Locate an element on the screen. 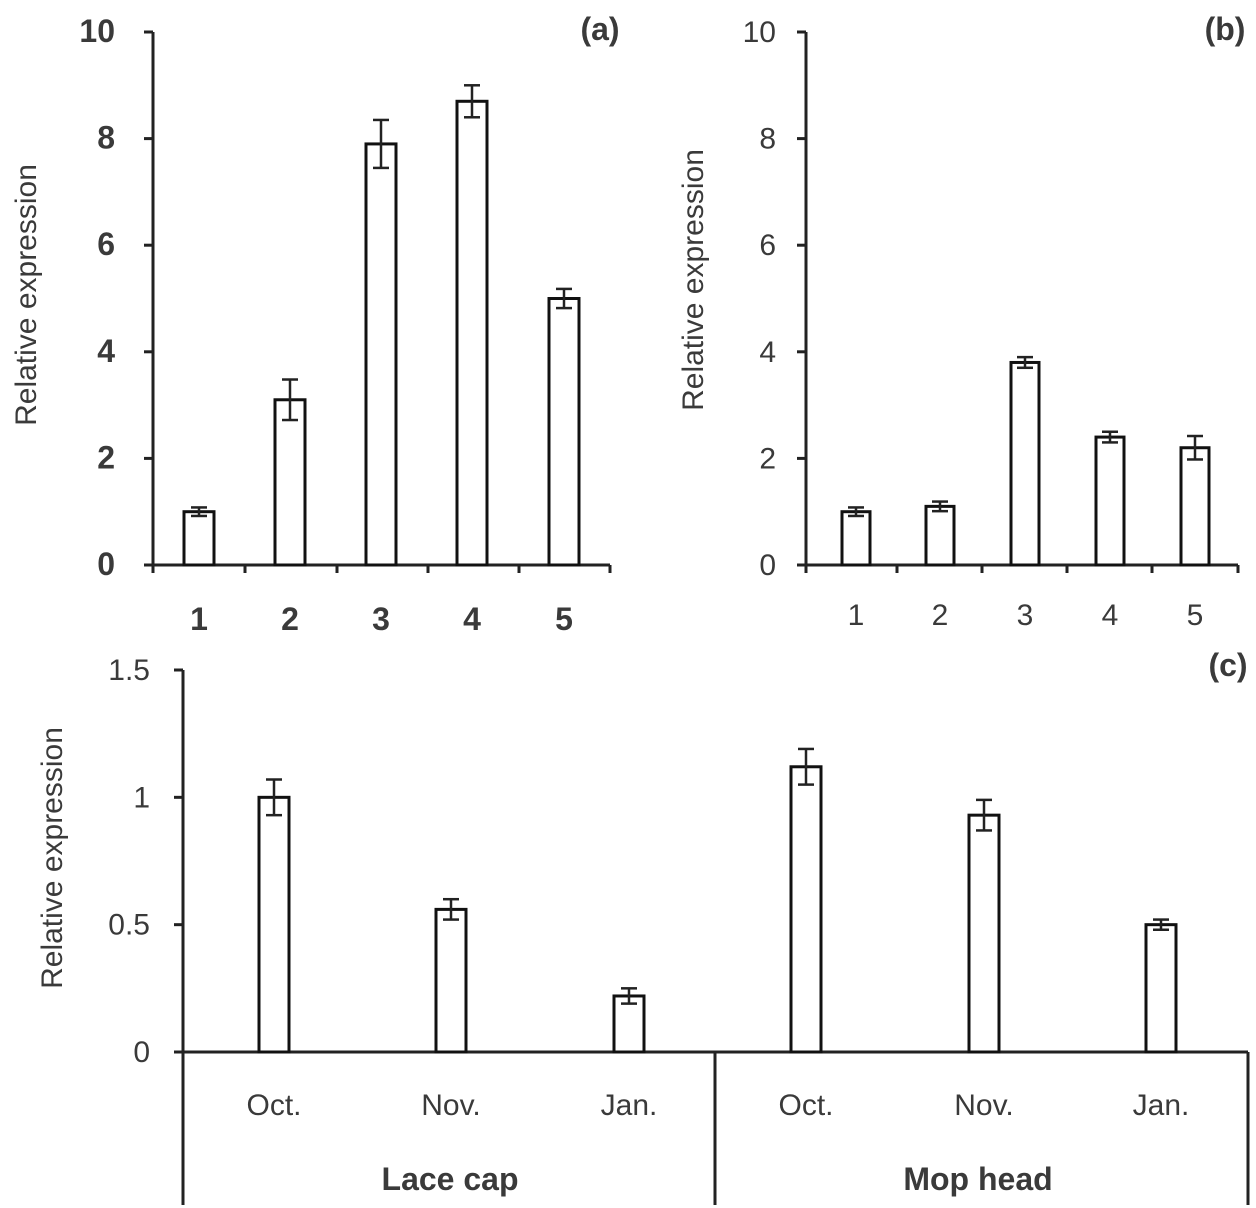 The width and height of the screenshot is (1256, 1208). panel-label: (c) is located at coordinates (1227, 665).